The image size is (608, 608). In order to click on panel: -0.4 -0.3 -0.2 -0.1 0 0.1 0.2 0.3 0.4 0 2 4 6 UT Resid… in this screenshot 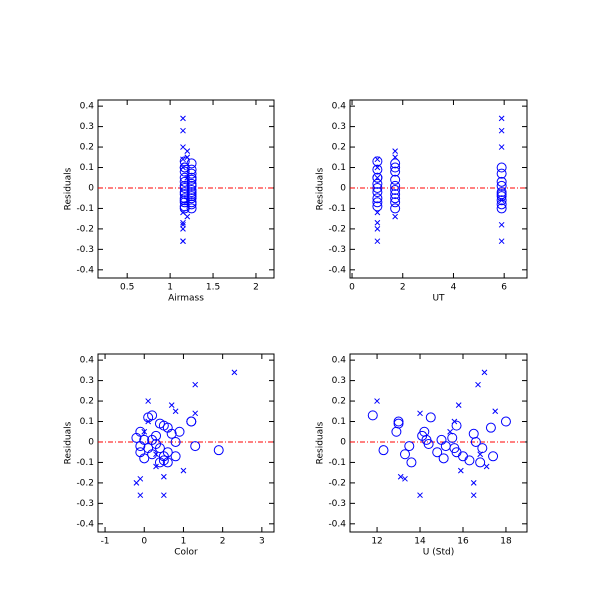, I will do `click(422, 201)`.